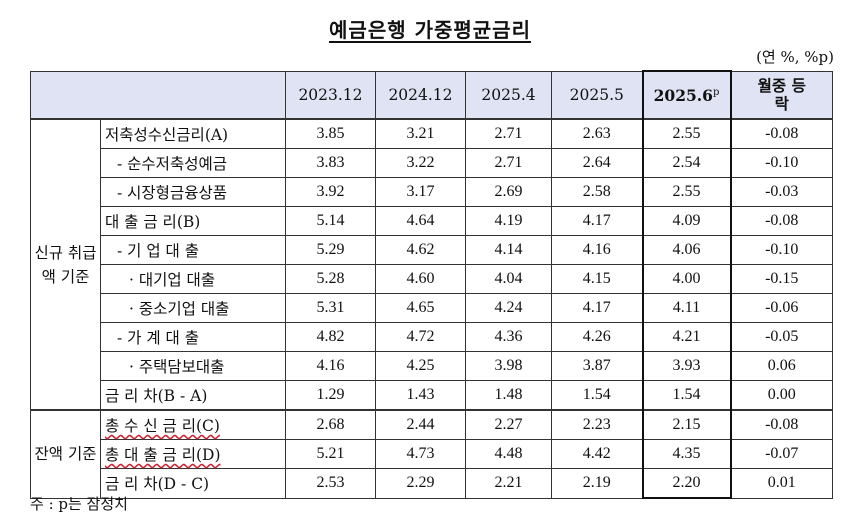 Image resolution: width=860 pixels, height=515 pixels. I want to click on table-row: - 순수저축성예금 3.83 3.22 2.71 2.64 2.54 -0.10, so click(432, 163).